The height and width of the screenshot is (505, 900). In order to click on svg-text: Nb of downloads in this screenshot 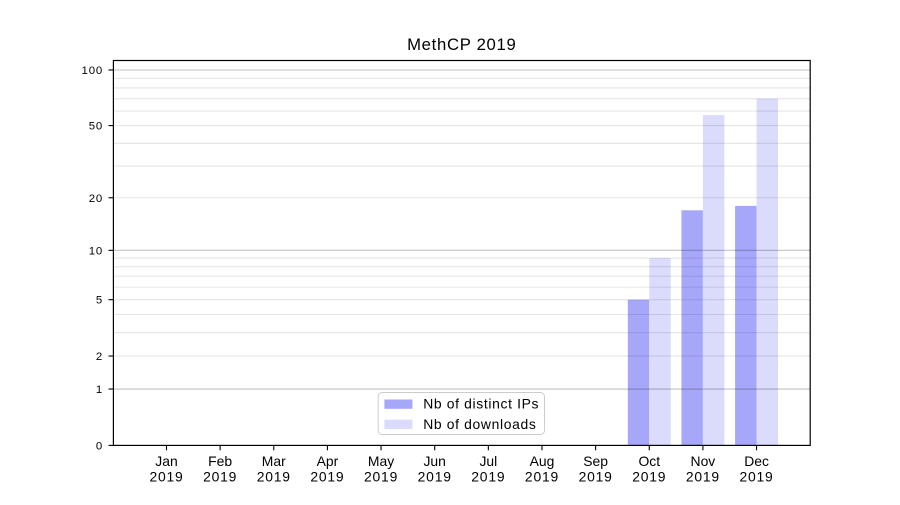, I will do `click(479, 424)`.